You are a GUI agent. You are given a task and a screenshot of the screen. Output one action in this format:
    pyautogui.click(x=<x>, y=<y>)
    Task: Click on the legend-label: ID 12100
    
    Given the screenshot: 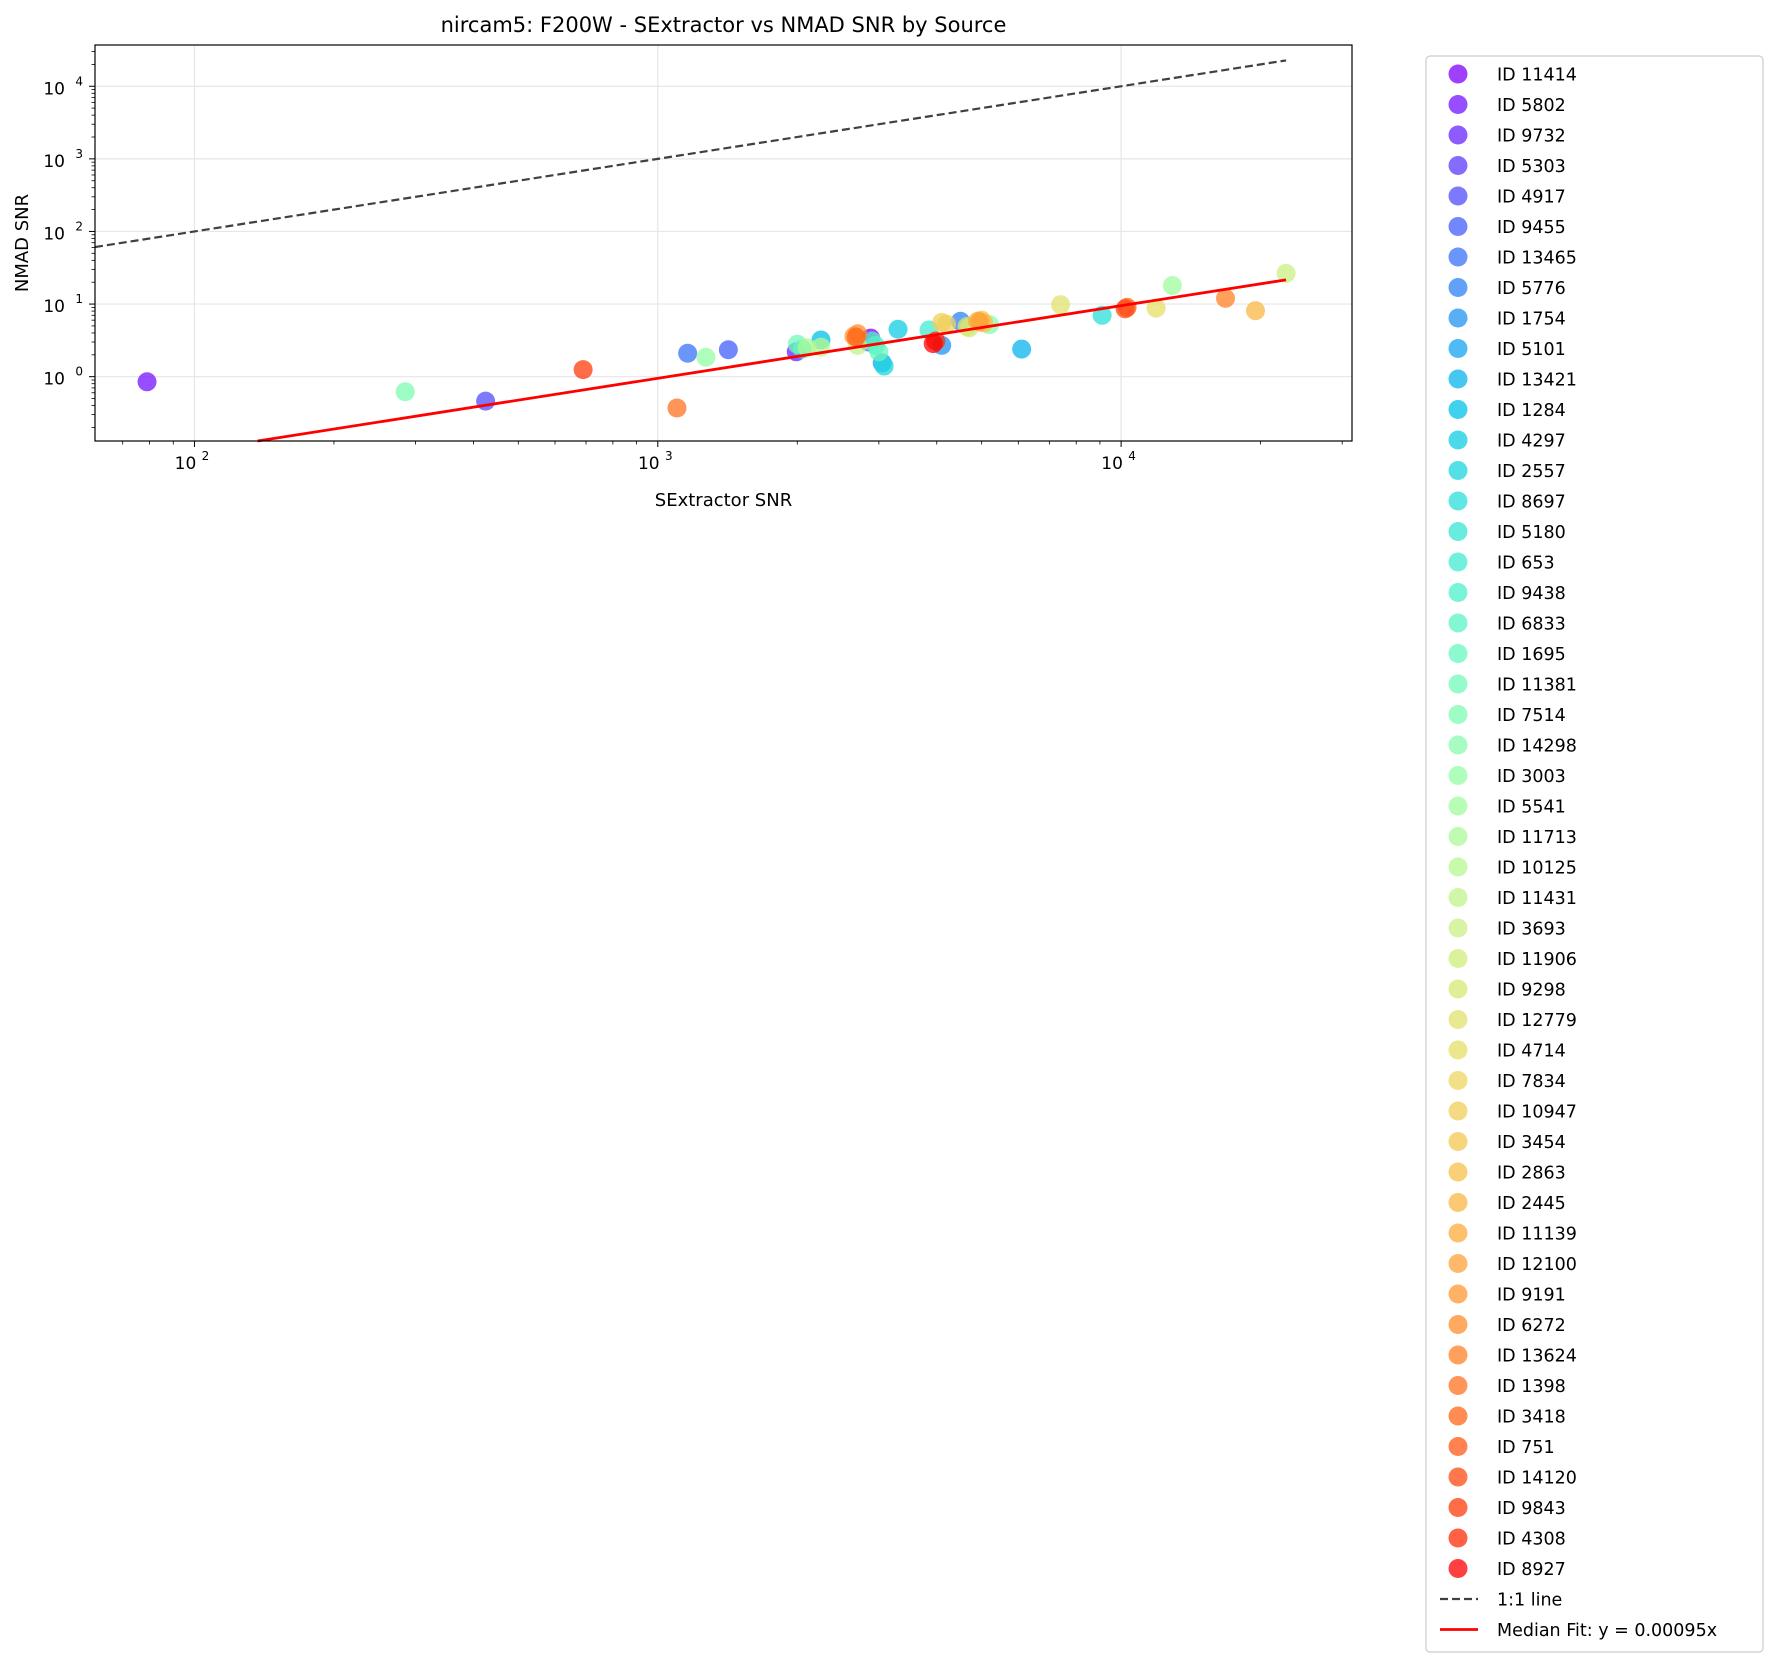 What is the action you would take?
    pyautogui.click(x=1537, y=1265)
    